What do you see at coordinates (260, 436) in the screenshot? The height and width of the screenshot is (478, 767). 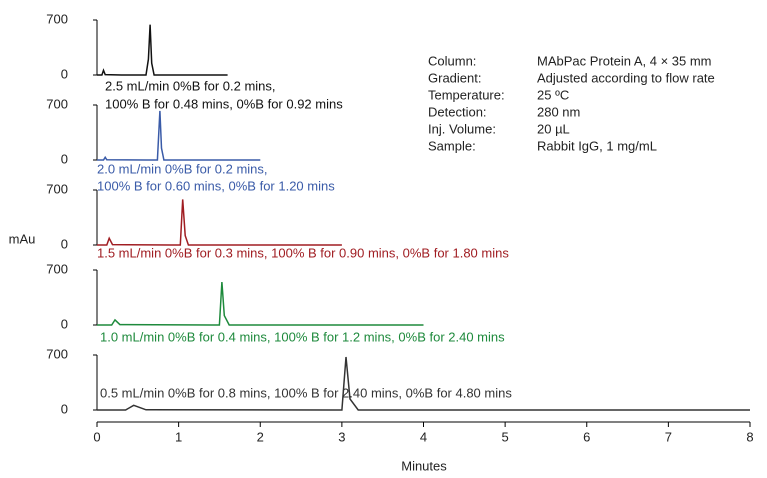 I see `x-tick-label: 2` at bounding box center [260, 436].